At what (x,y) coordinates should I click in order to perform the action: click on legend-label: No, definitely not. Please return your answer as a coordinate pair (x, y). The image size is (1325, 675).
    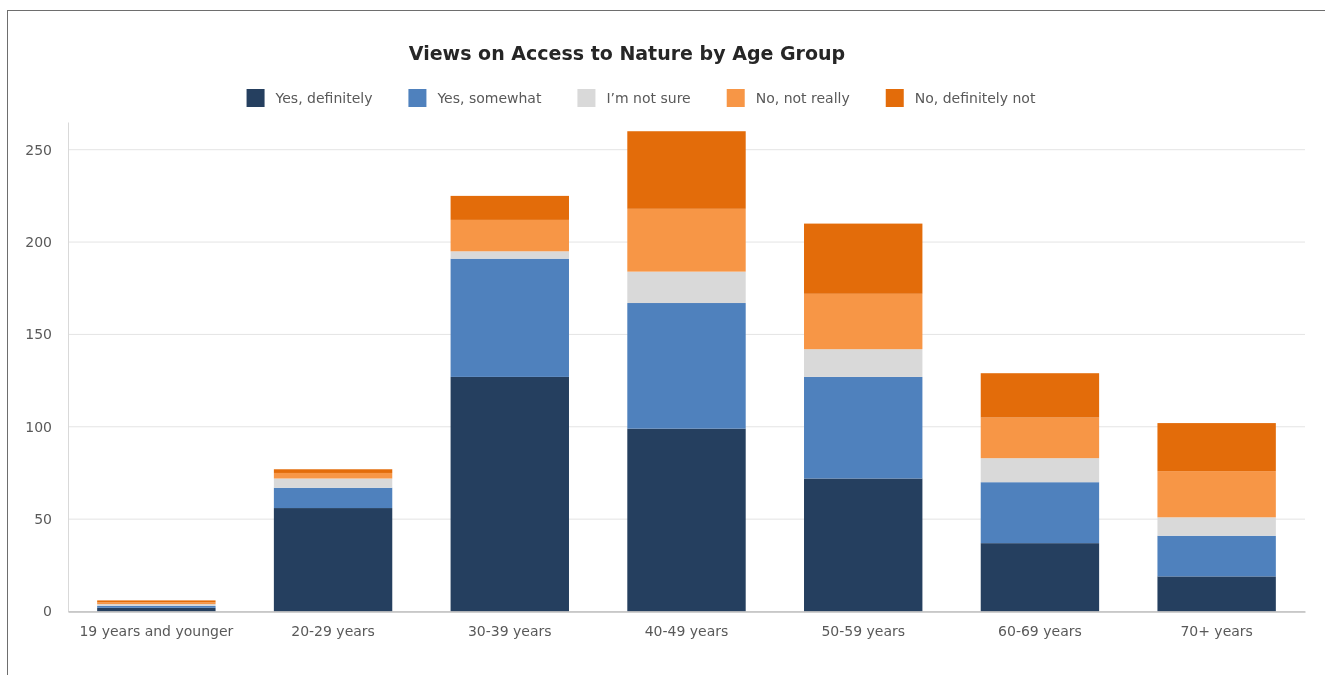
    Looking at the image, I should click on (975, 97).